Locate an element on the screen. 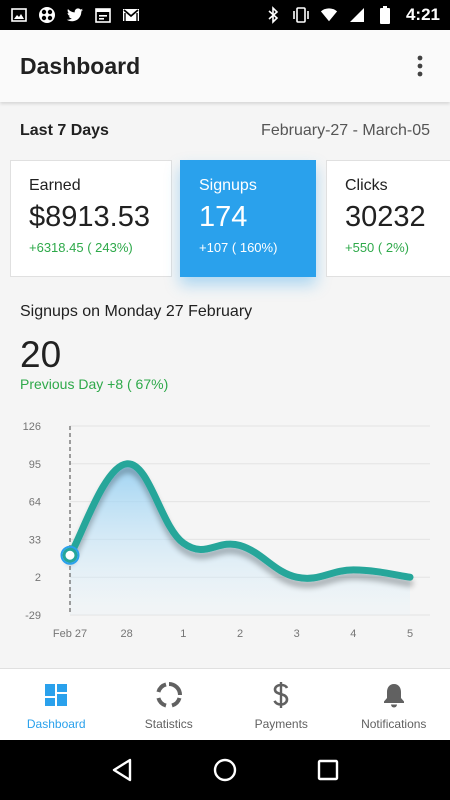 The height and width of the screenshot is (800, 450). card-clicks: Clicks 30232 +550 ( 2%) is located at coordinates (388, 218).